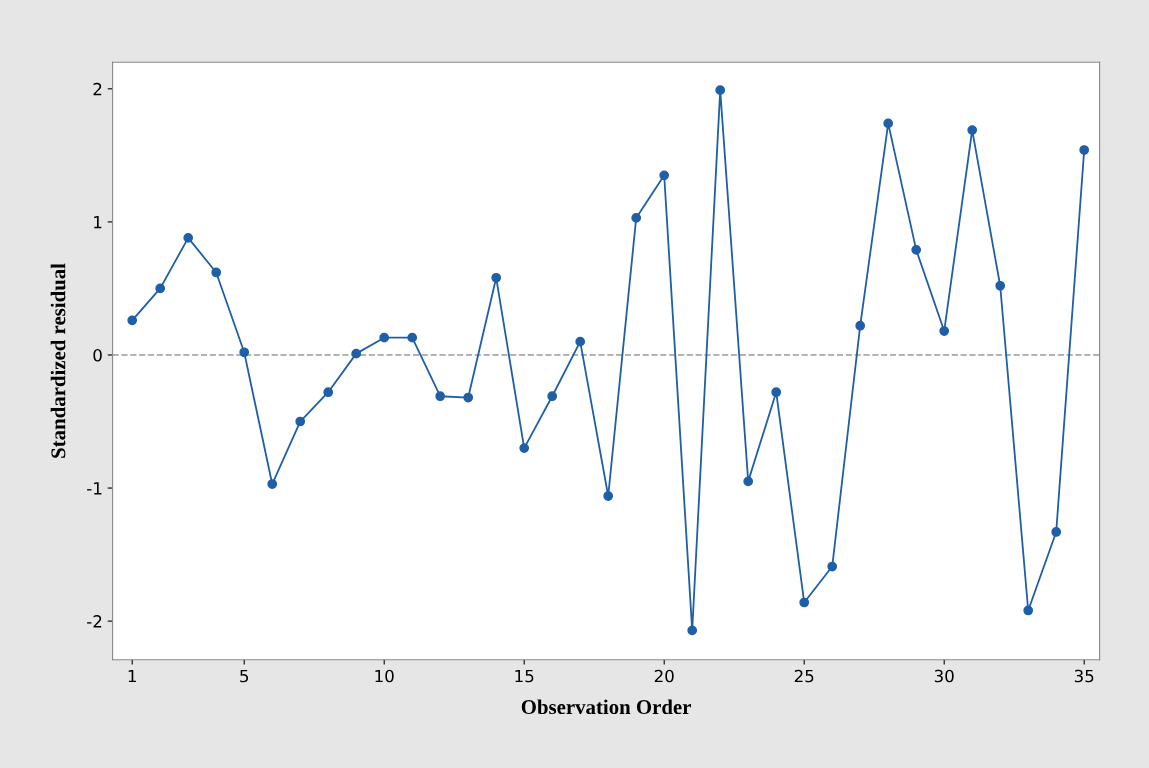 This screenshot has width=1149, height=768. I want to click on y-tick-label: 0, so click(97, 355).